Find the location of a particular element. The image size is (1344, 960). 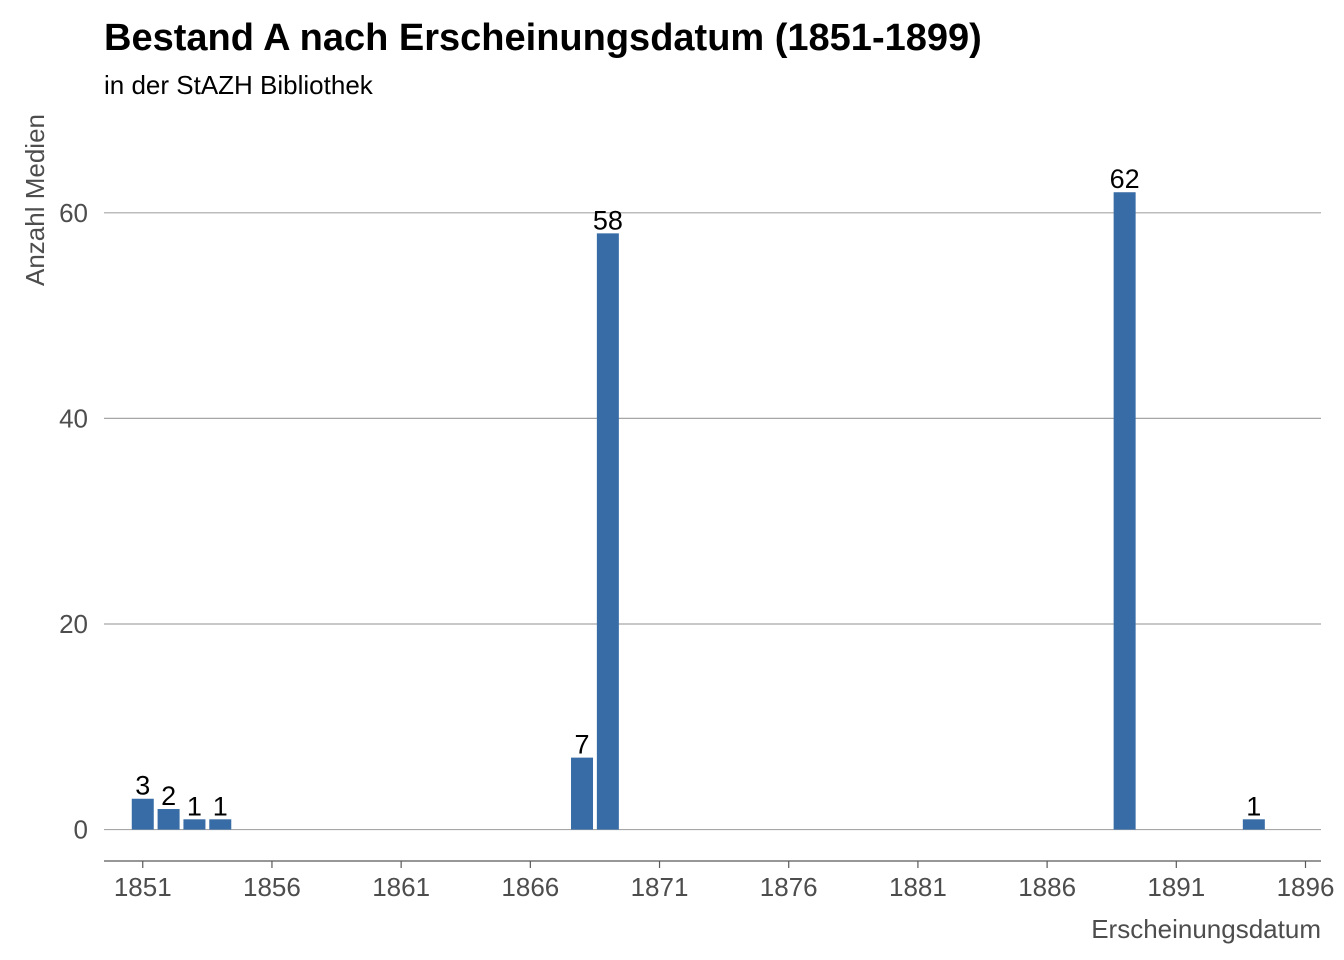

x-axis-title: Erscheinungsdatum is located at coordinates (1206, 929).